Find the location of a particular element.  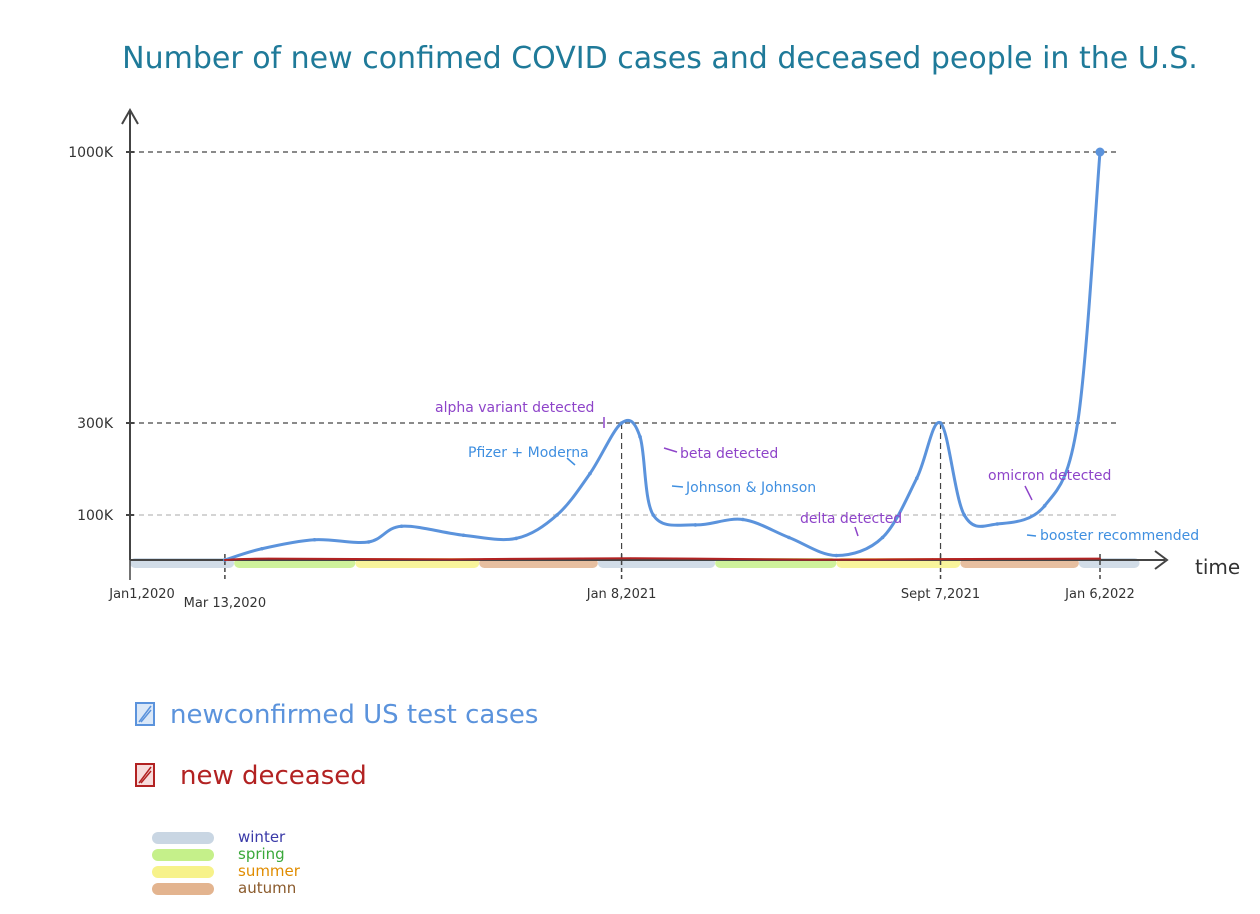

legend-label-cases: newconfirmed US test cases is located at coordinates (354, 715).